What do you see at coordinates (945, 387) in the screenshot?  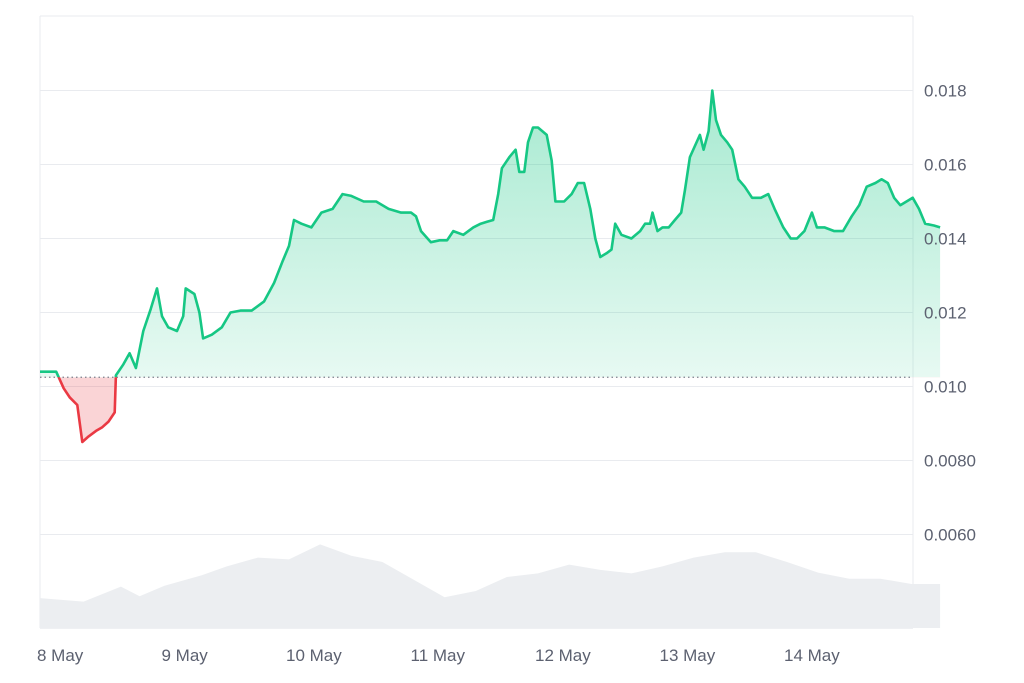 I see `y-tick-label: 0.010` at bounding box center [945, 387].